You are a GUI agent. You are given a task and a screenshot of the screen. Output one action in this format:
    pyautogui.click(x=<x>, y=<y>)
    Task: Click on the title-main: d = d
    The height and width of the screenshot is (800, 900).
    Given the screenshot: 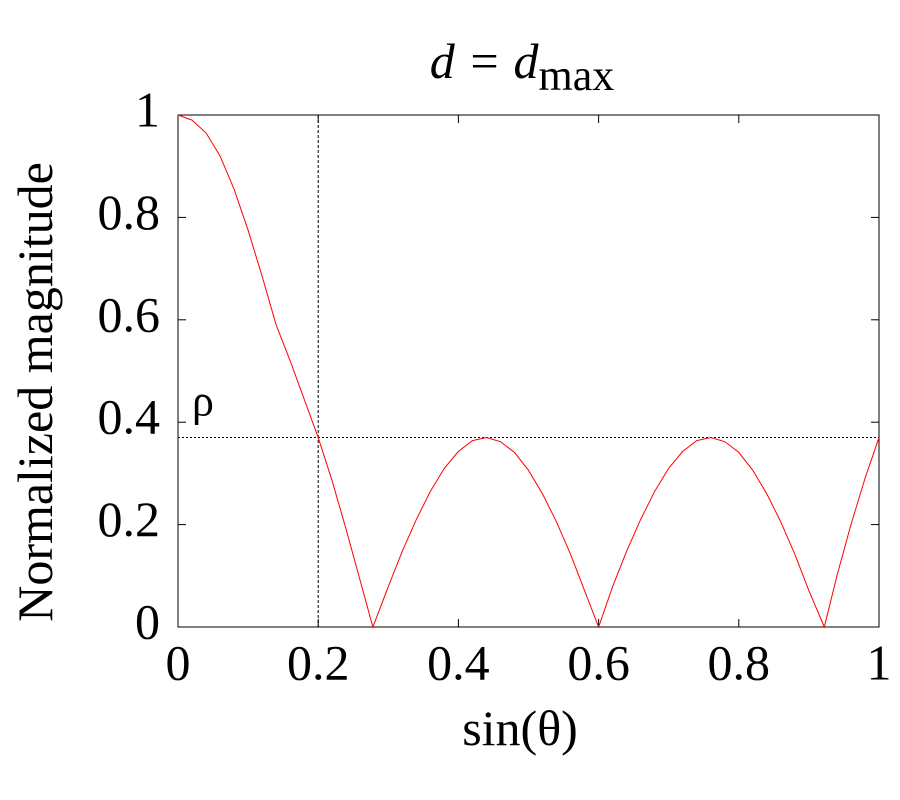 What is the action you would take?
    pyautogui.click(x=485, y=61)
    